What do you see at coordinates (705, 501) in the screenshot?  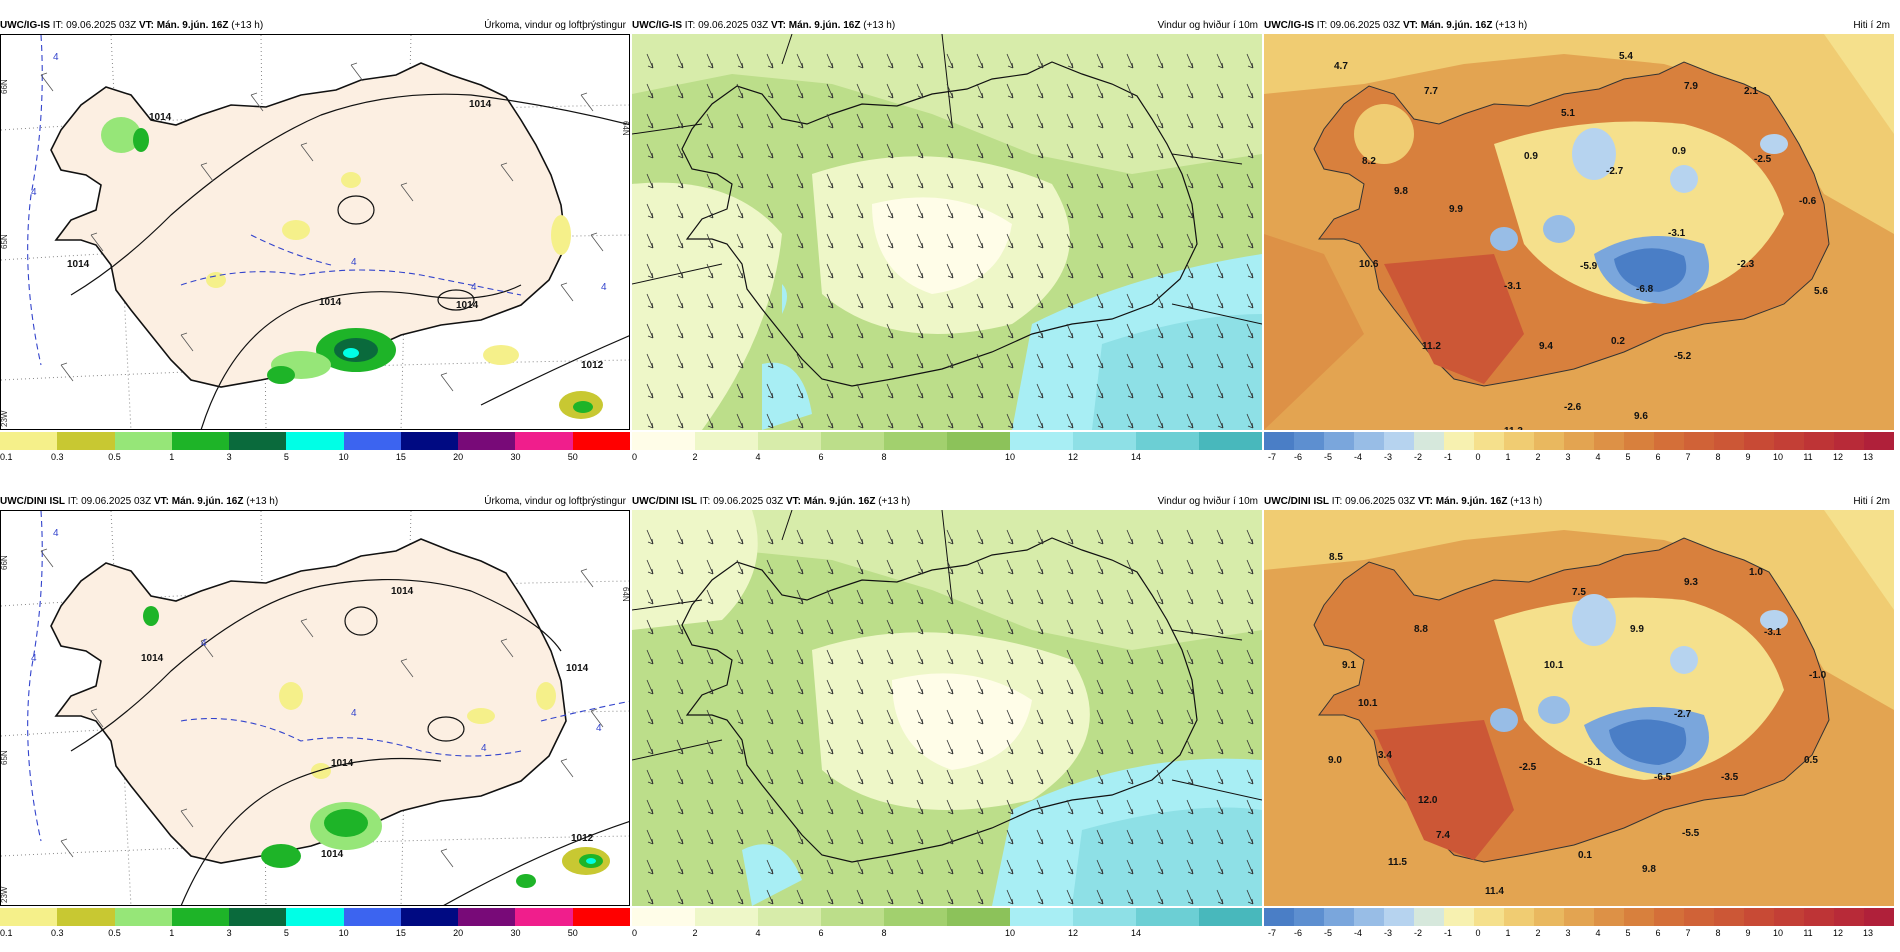 I see `it-label: IT:` at bounding box center [705, 501].